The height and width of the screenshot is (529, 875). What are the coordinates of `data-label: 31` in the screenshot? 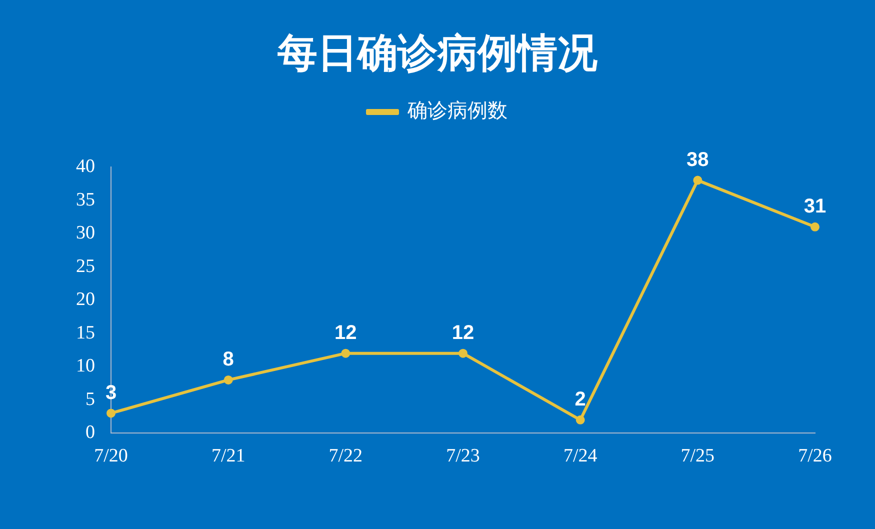 It's located at (815, 206).